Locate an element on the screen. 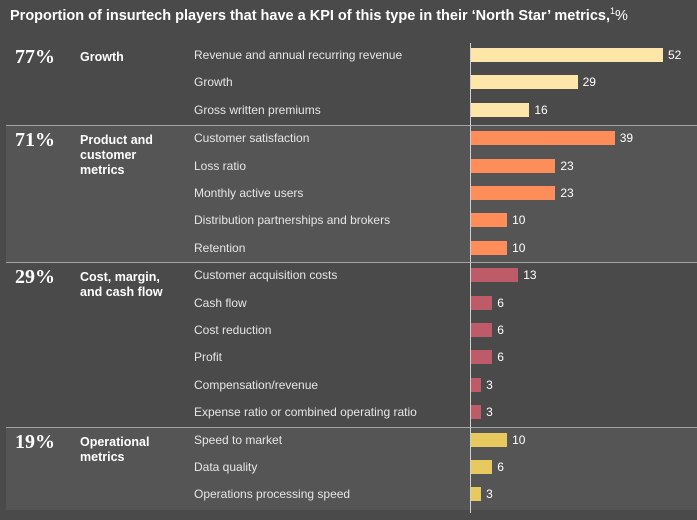  category-label: Distribution partnerships and brokers is located at coordinates (292, 220).